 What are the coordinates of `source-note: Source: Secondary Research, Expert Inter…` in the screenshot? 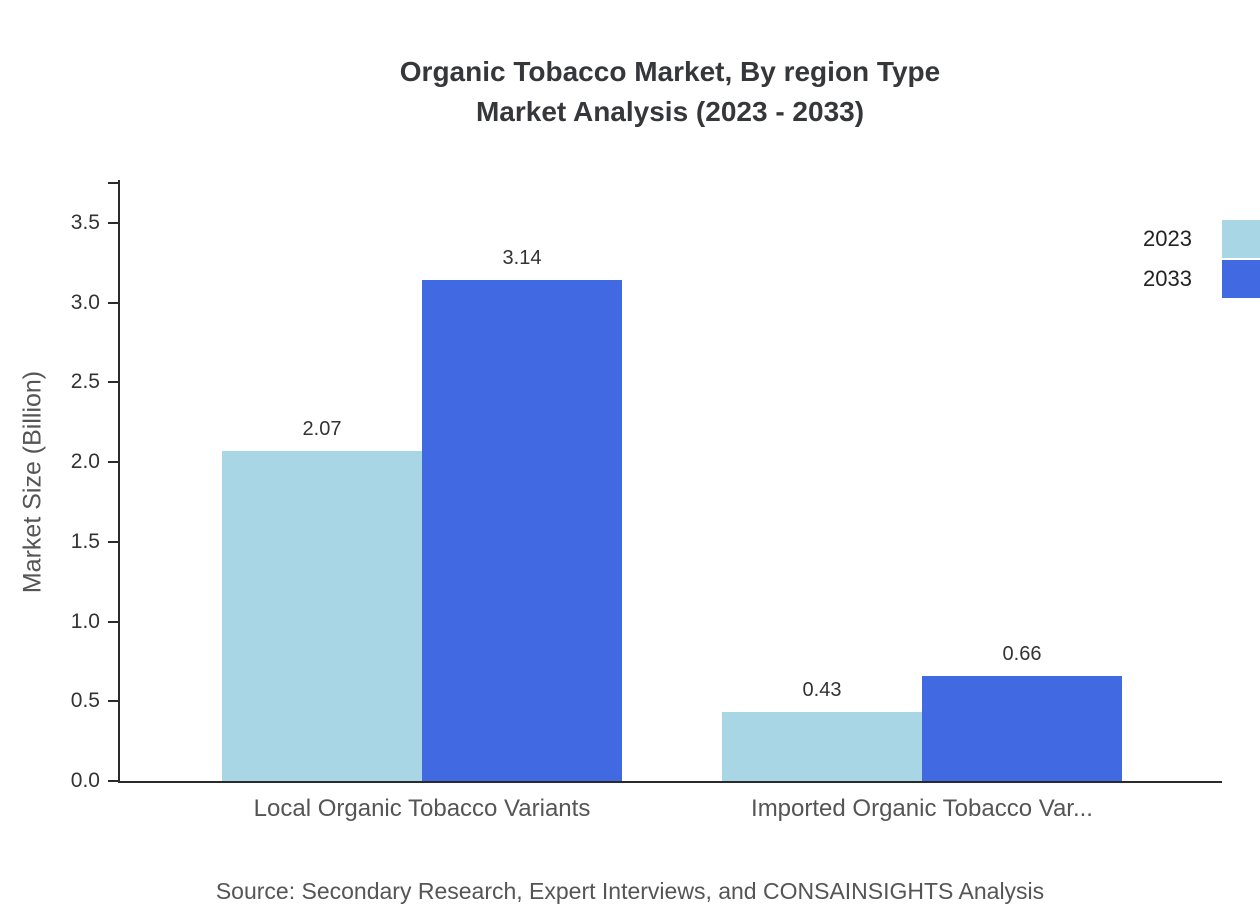 It's located at (630, 891).